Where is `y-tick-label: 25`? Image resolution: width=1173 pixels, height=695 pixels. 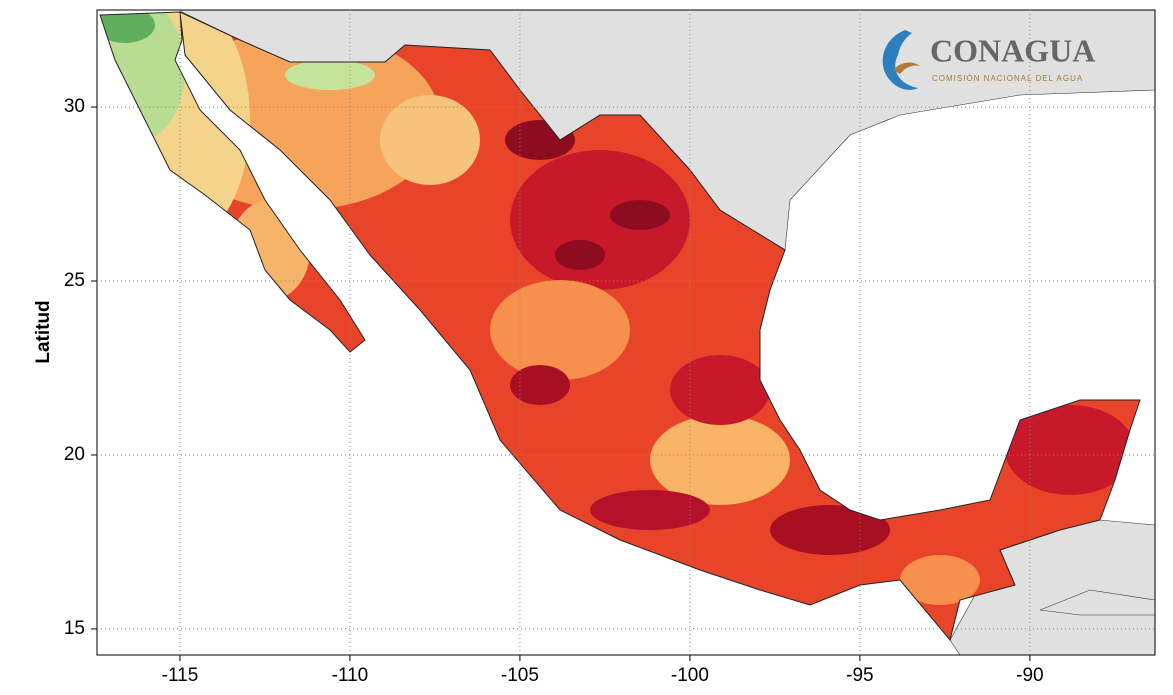
y-tick-label: 25 is located at coordinates (74, 280).